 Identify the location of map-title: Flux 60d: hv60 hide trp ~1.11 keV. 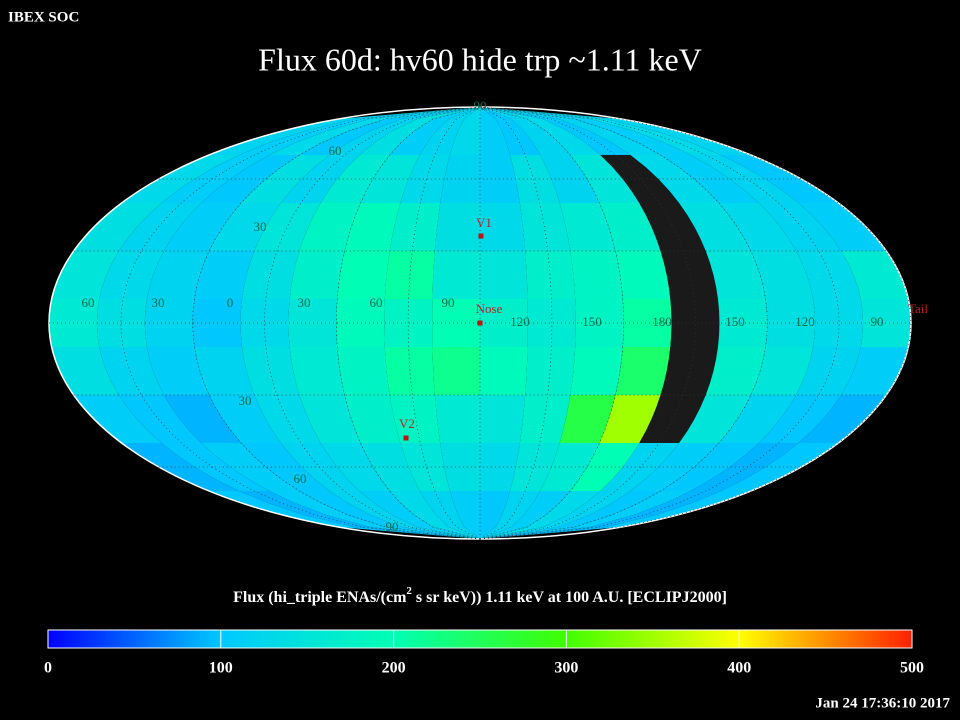
(480, 59).